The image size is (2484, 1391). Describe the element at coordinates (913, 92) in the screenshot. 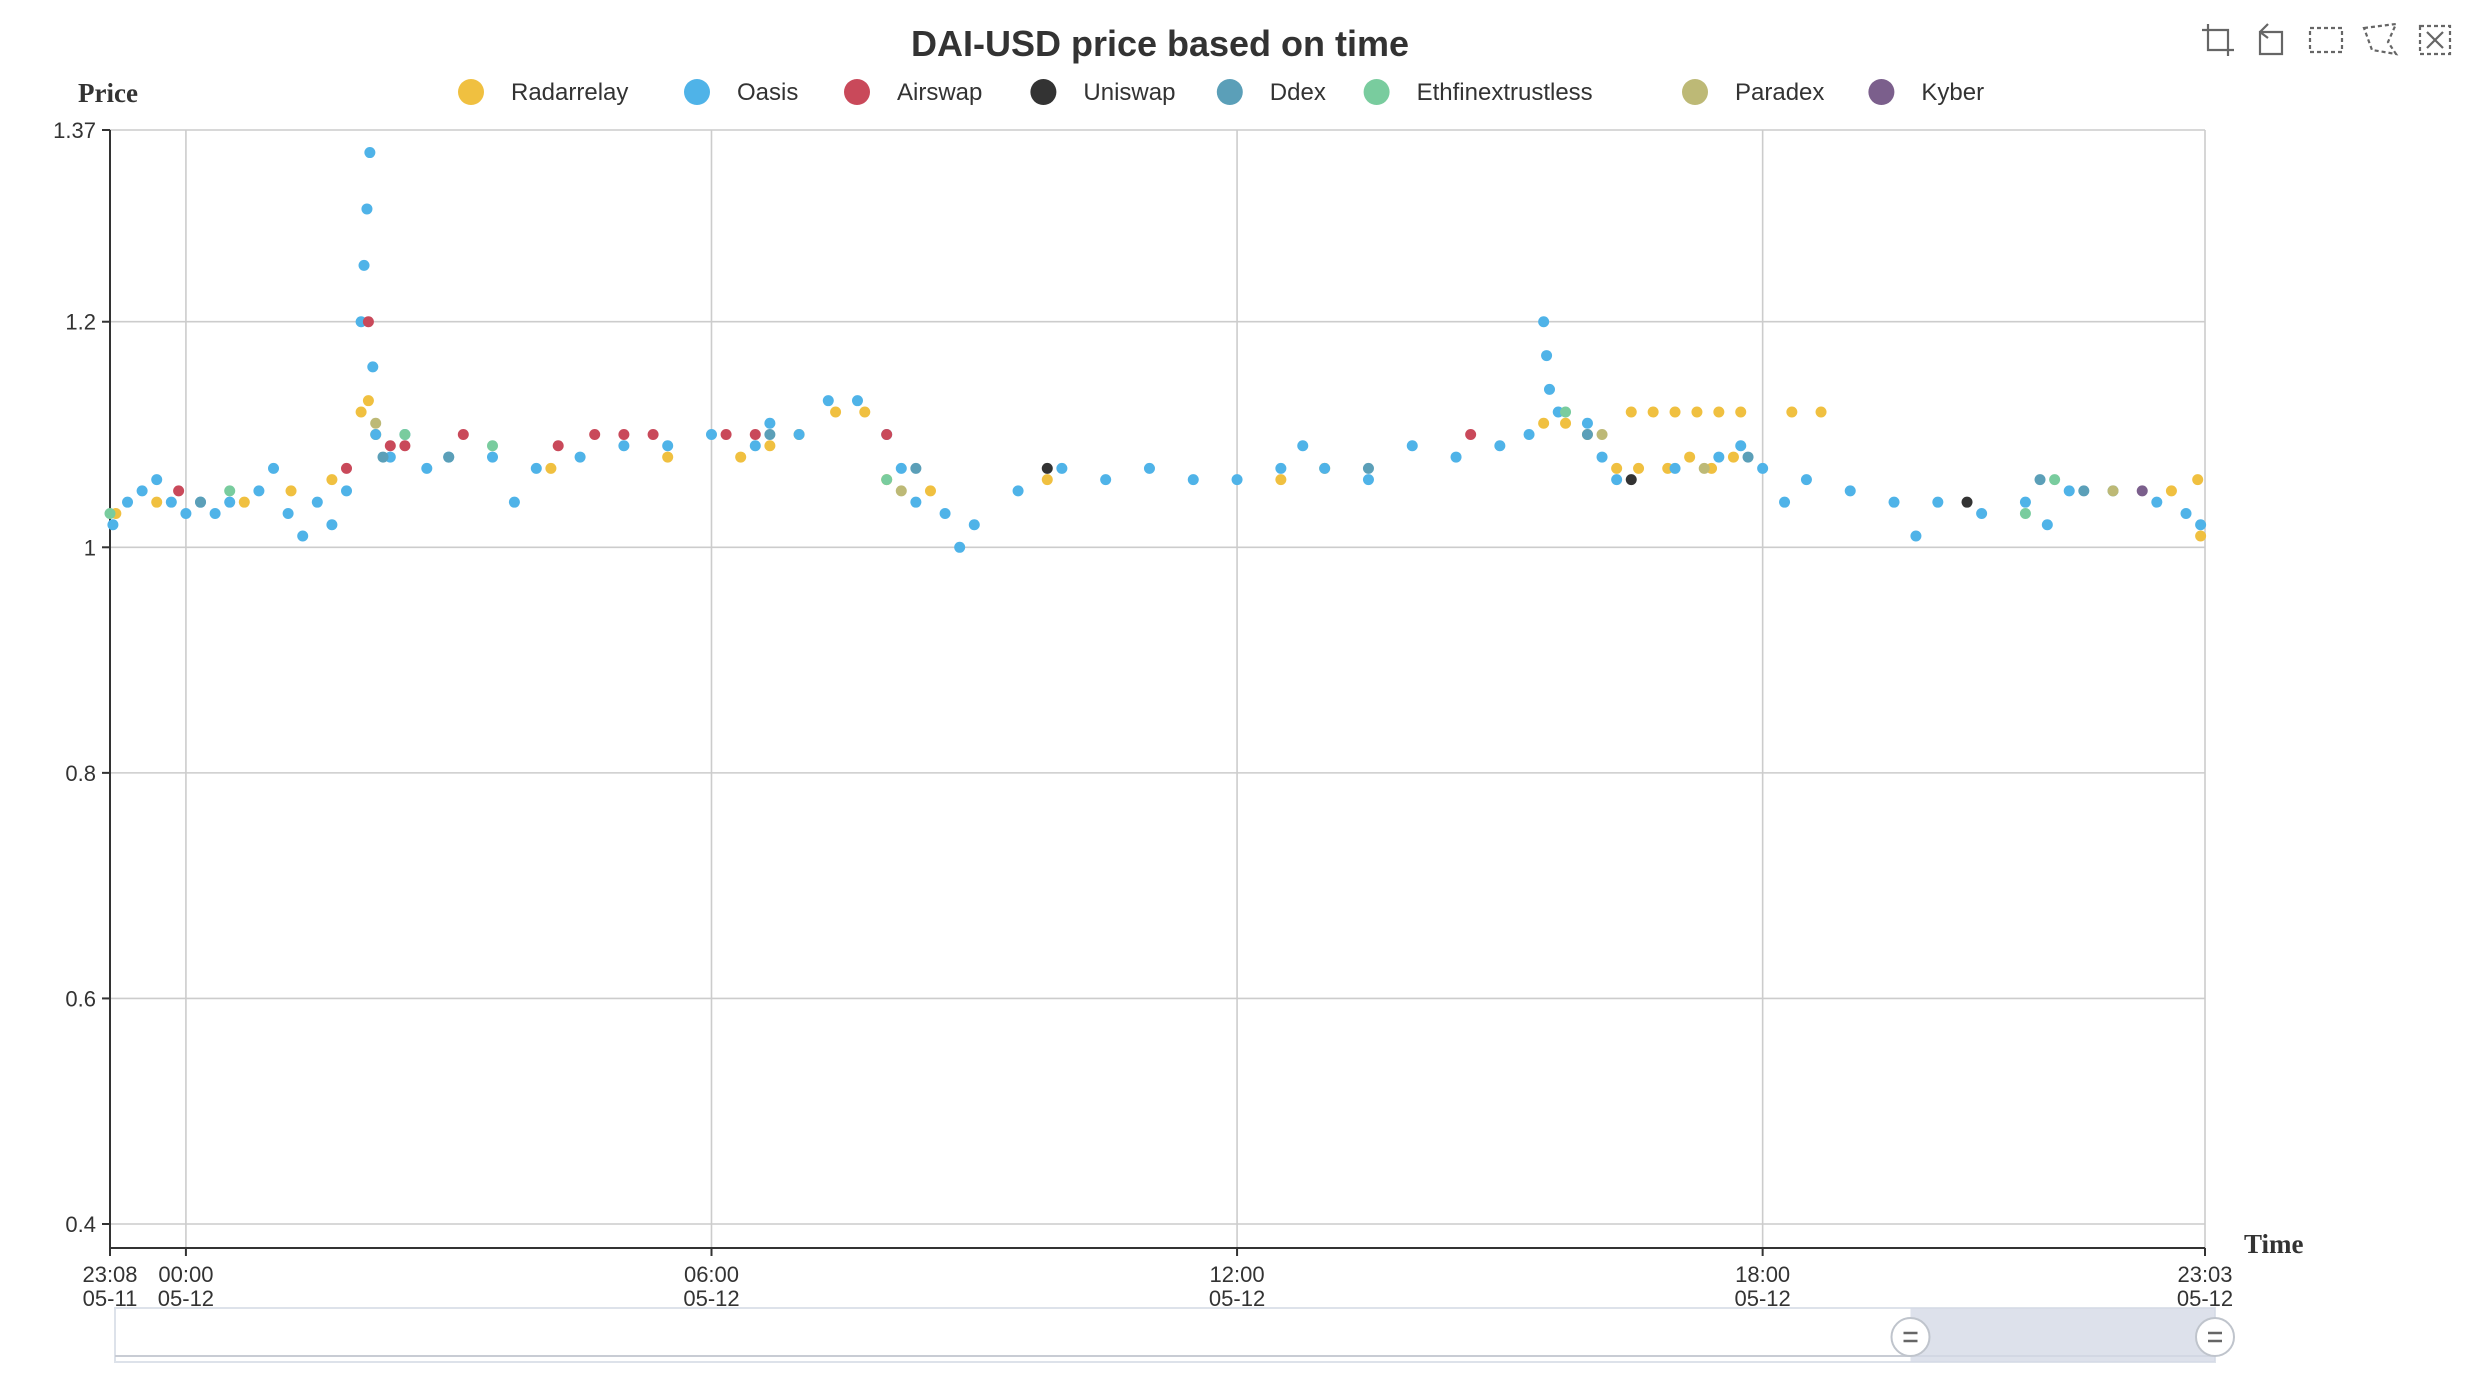

I see `legend-item-airswap: Airswap` at that location.